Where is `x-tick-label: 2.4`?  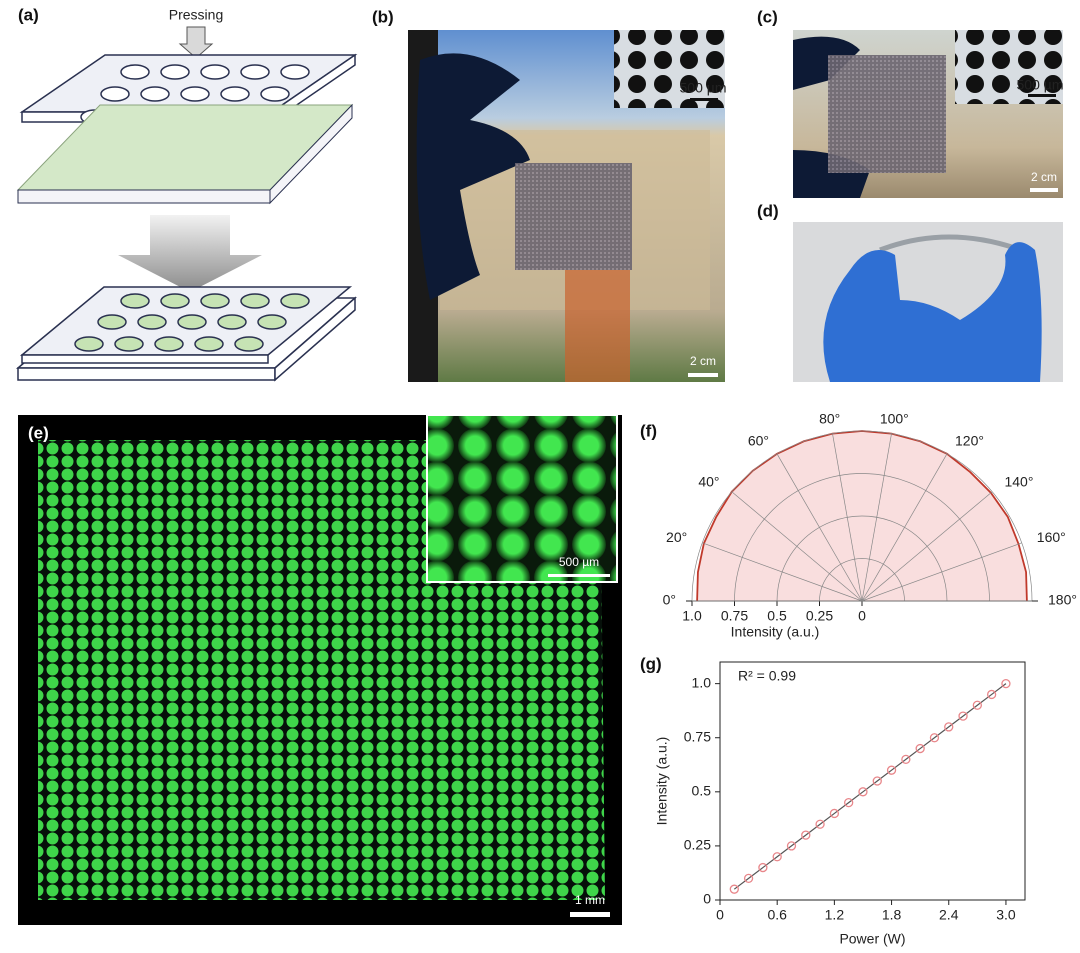 x-tick-label: 2.4 is located at coordinates (949, 915).